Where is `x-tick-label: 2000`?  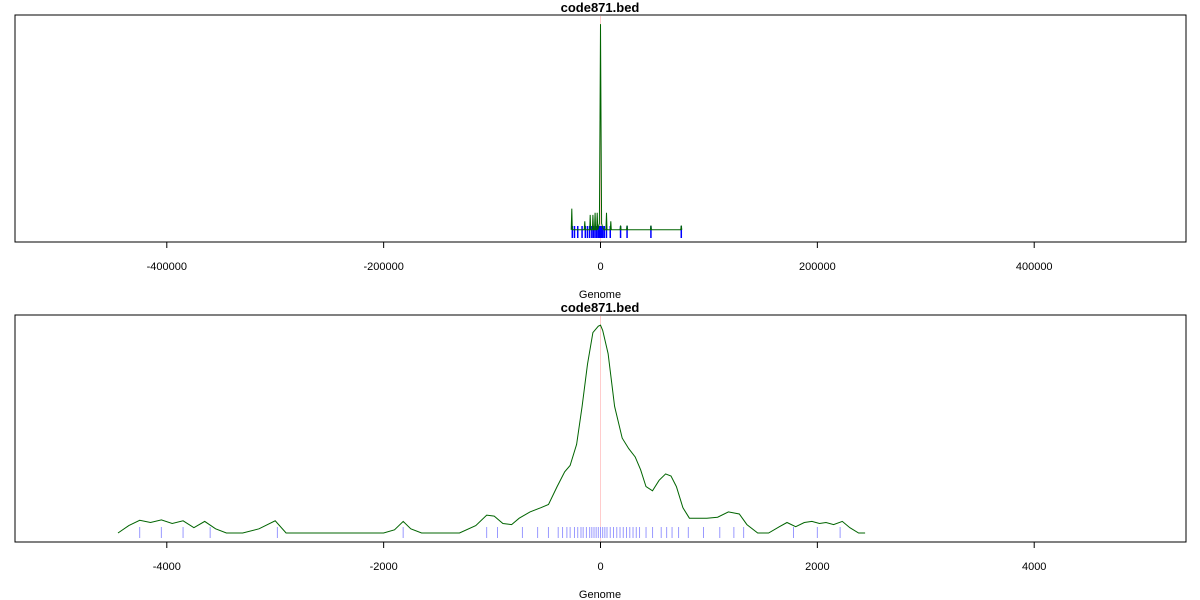
x-tick-label: 2000 is located at coordinates (817, 567).